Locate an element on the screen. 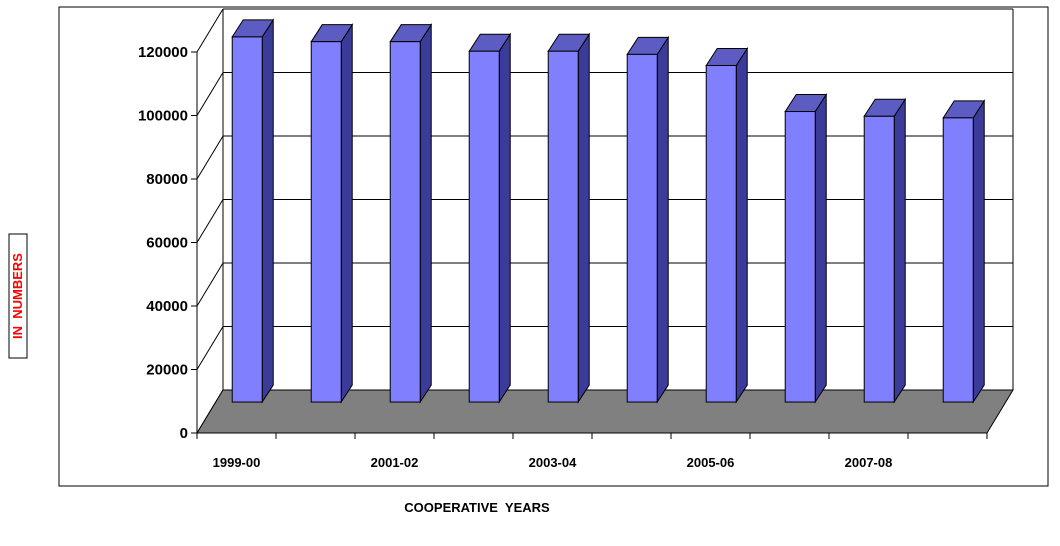  y-axis-title-box is located at coordinates (18, 296).